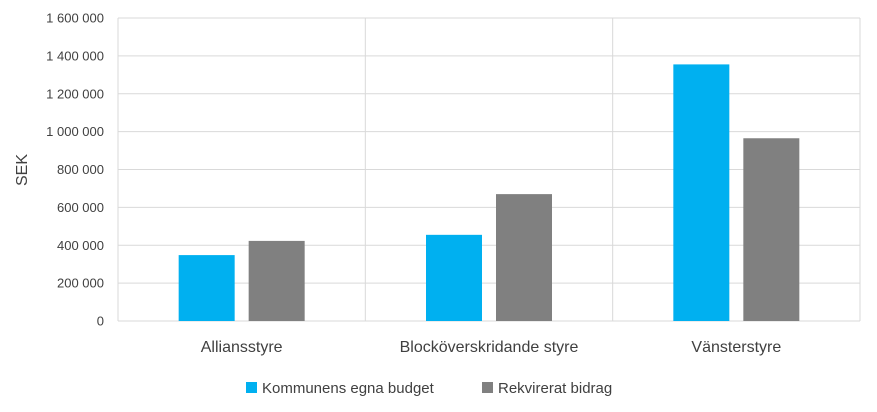 The height and width of the screenshot is (412, 877). What do you see at coordinates (75, 55) in the screenshot?
I see `y-tick-label: 1 400 000` at bounding box center [75, 55].